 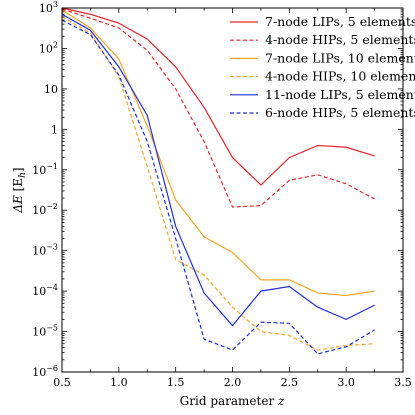 I want to click on y-tick-label-1: 10, so click(x=51, y=89).